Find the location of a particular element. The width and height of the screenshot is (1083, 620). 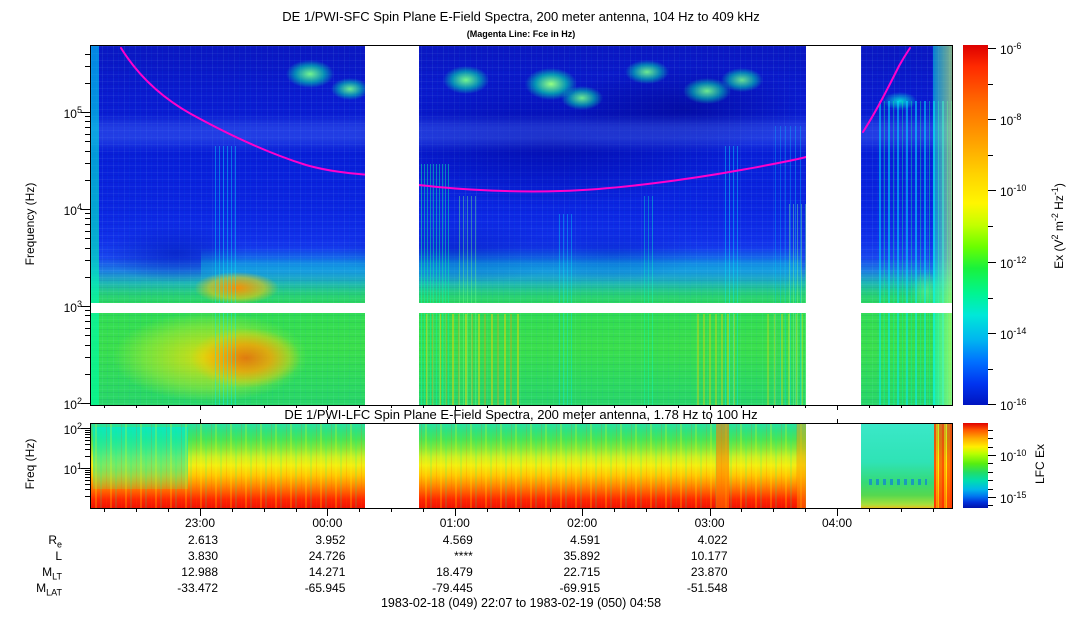

colorbar-tick-label: 10⁻¹⁵ is located at coordinates (1013, 498).